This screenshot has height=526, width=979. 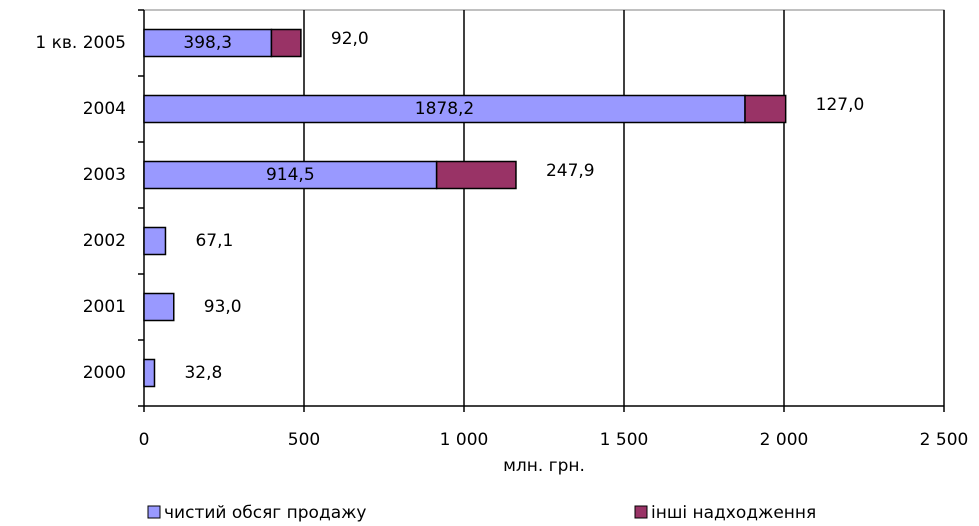 I want to click on x-tick-label: 2 500, so click(x=944, y=440).